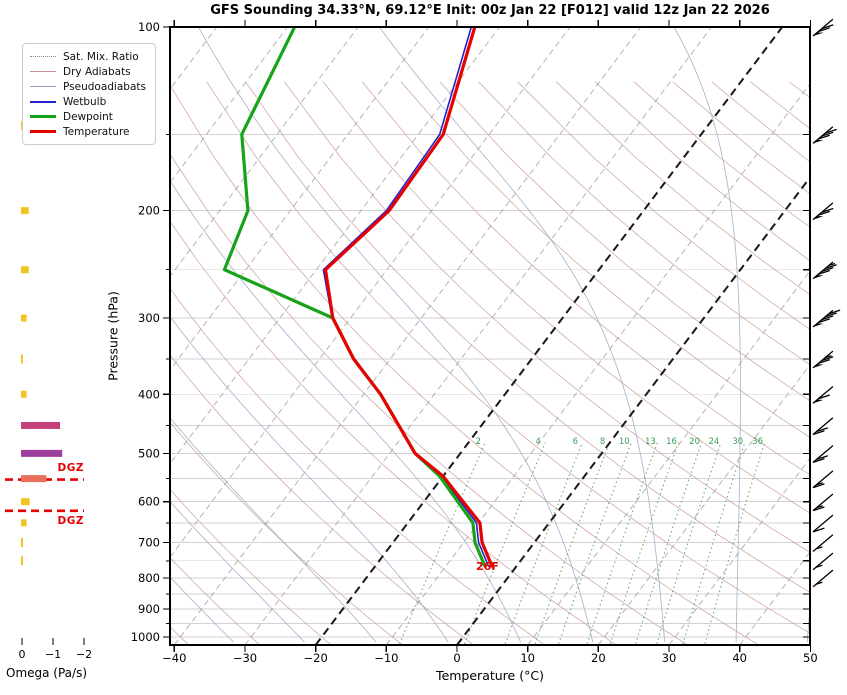 This screenshot has height=695, width=847. What do you see at coordinates (43, 71) in the screenshot?
I see `dry-adiabat-line-swatch` at bounding box center [43, 71].